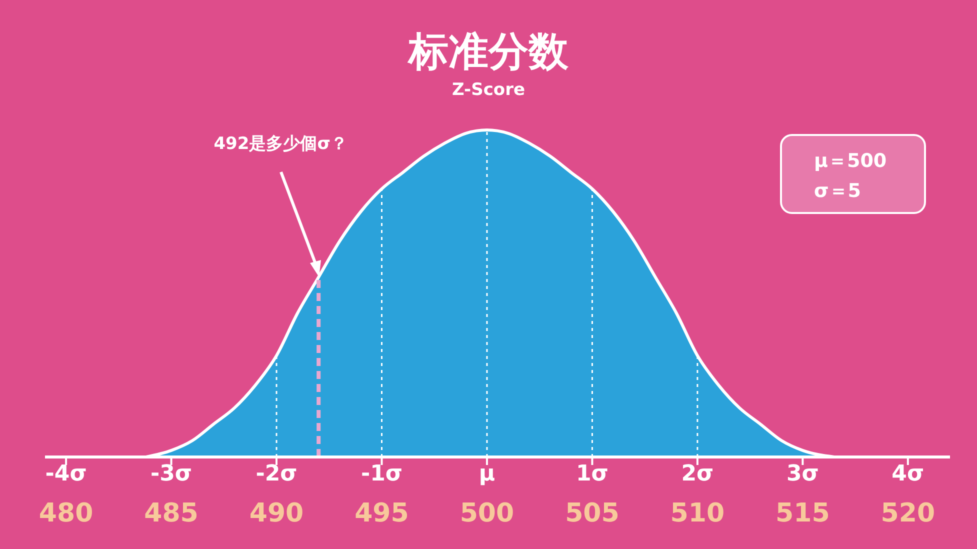 The image size is (977, 549). What do you see at coordinates (487, 474) in the screenshot?
I see `x2-tick-label: μ` at bounding box center [487, 474].